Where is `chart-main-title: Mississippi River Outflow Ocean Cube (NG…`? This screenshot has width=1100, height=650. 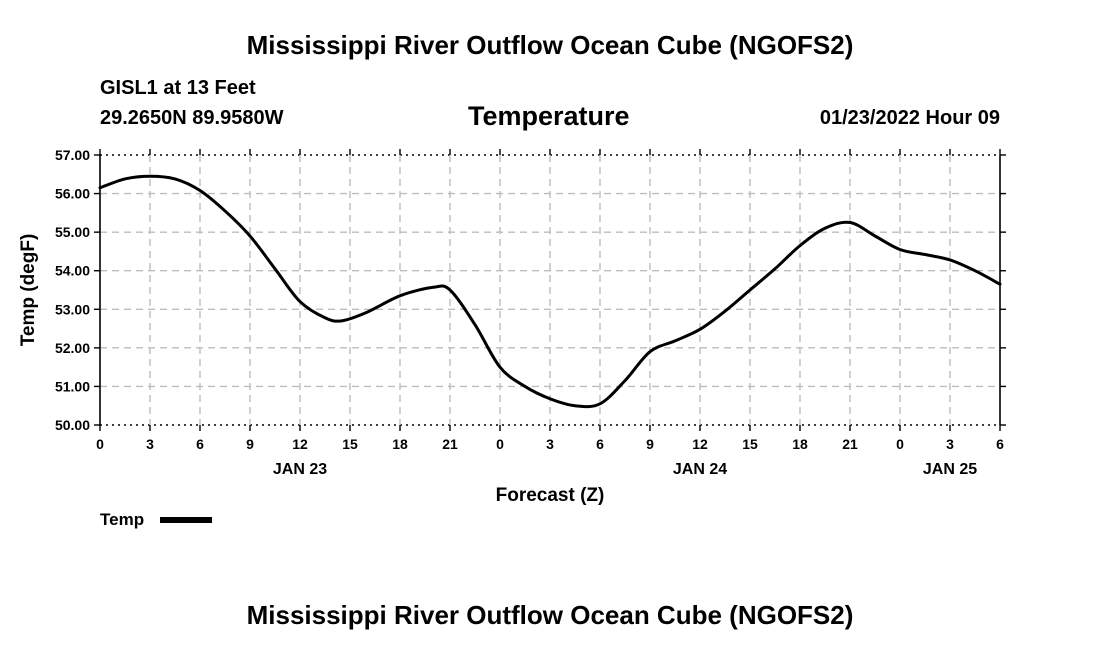 chart-main-title: Mississippi River Outflow Ocean Cube (NG… is located at coordinates (550, 45).